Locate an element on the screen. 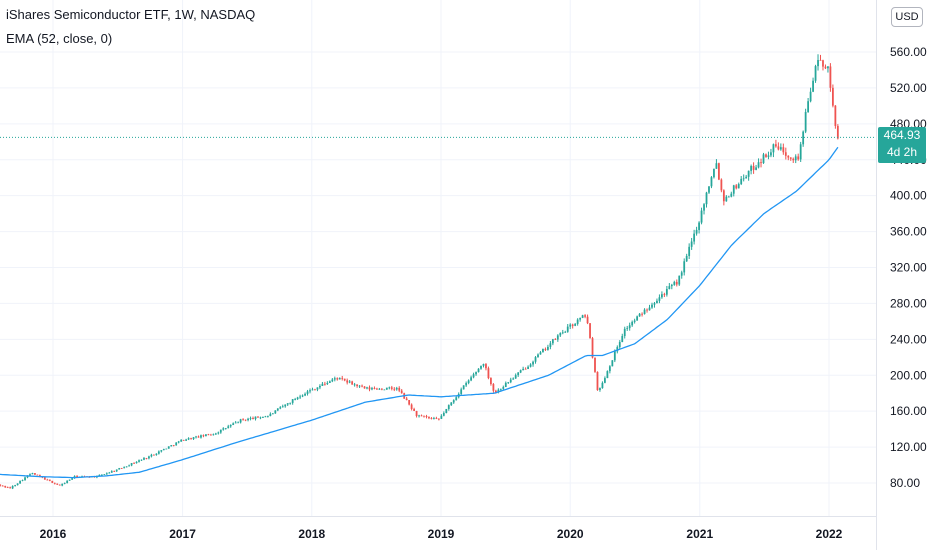  price-tick-label: 160.00 is located at coordinates (908, 411).